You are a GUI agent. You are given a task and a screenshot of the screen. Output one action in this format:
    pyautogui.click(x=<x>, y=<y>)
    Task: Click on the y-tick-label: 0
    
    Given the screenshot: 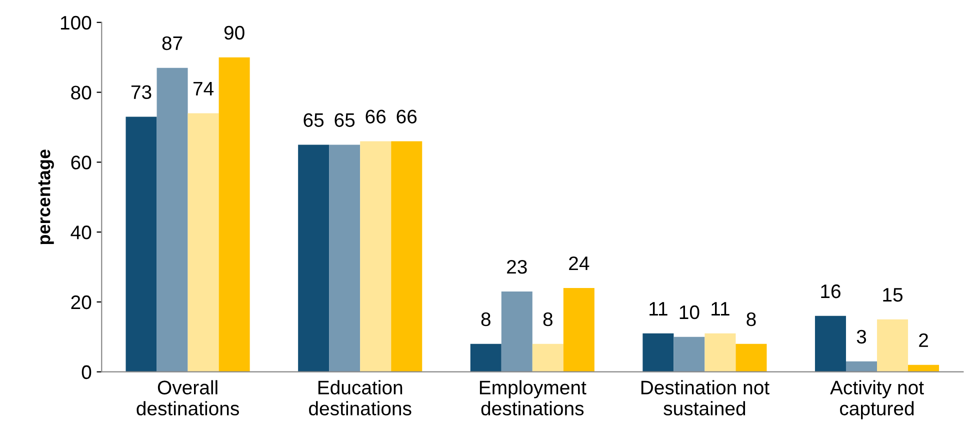 What is the action you would take?
    pyautogui.click(x=87, y=372)
    